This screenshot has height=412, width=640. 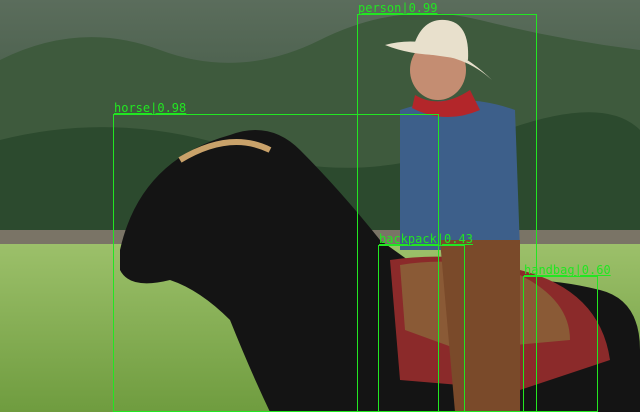 I want to click on rider-vest, so click(x=460, y=175).